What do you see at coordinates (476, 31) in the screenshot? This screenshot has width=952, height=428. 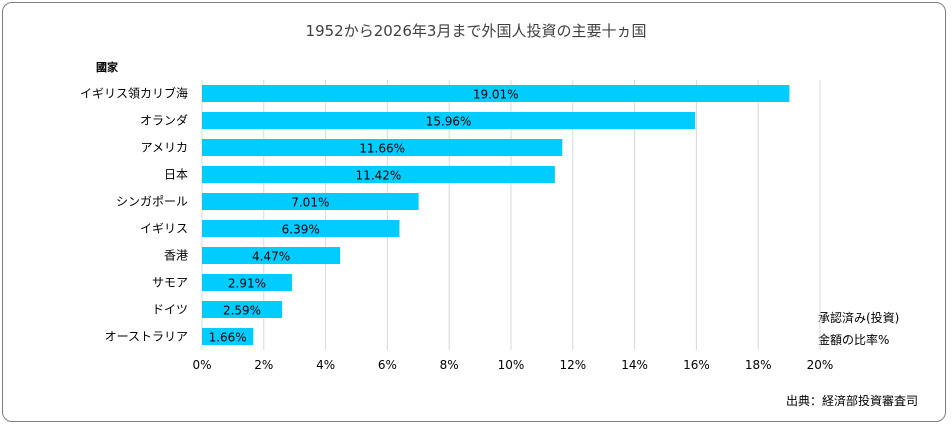 I see `chart-title: 1952から2026年3月まで外国人投資の主要十ヵ国` at bounding box center [476, 31].